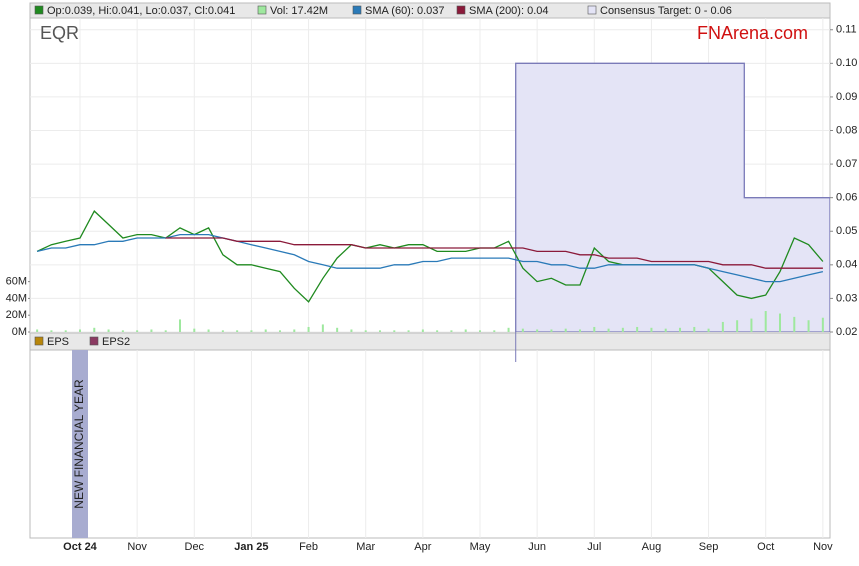 The height and width of the screenshot is (566, 859). What do you see at coordinates (116, 342) in the screenshot?
I see `legend-label: EPS2` at bounding box center [116, 342].